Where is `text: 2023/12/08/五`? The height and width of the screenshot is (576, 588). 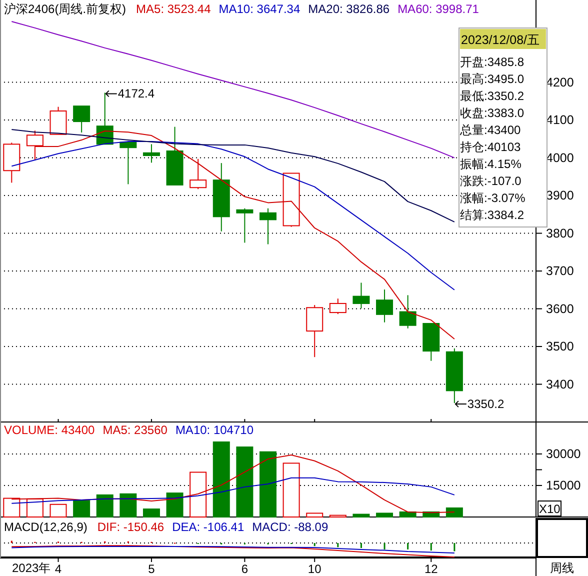 text: 2023/12/08/五 is located at coordinates (500, 40).